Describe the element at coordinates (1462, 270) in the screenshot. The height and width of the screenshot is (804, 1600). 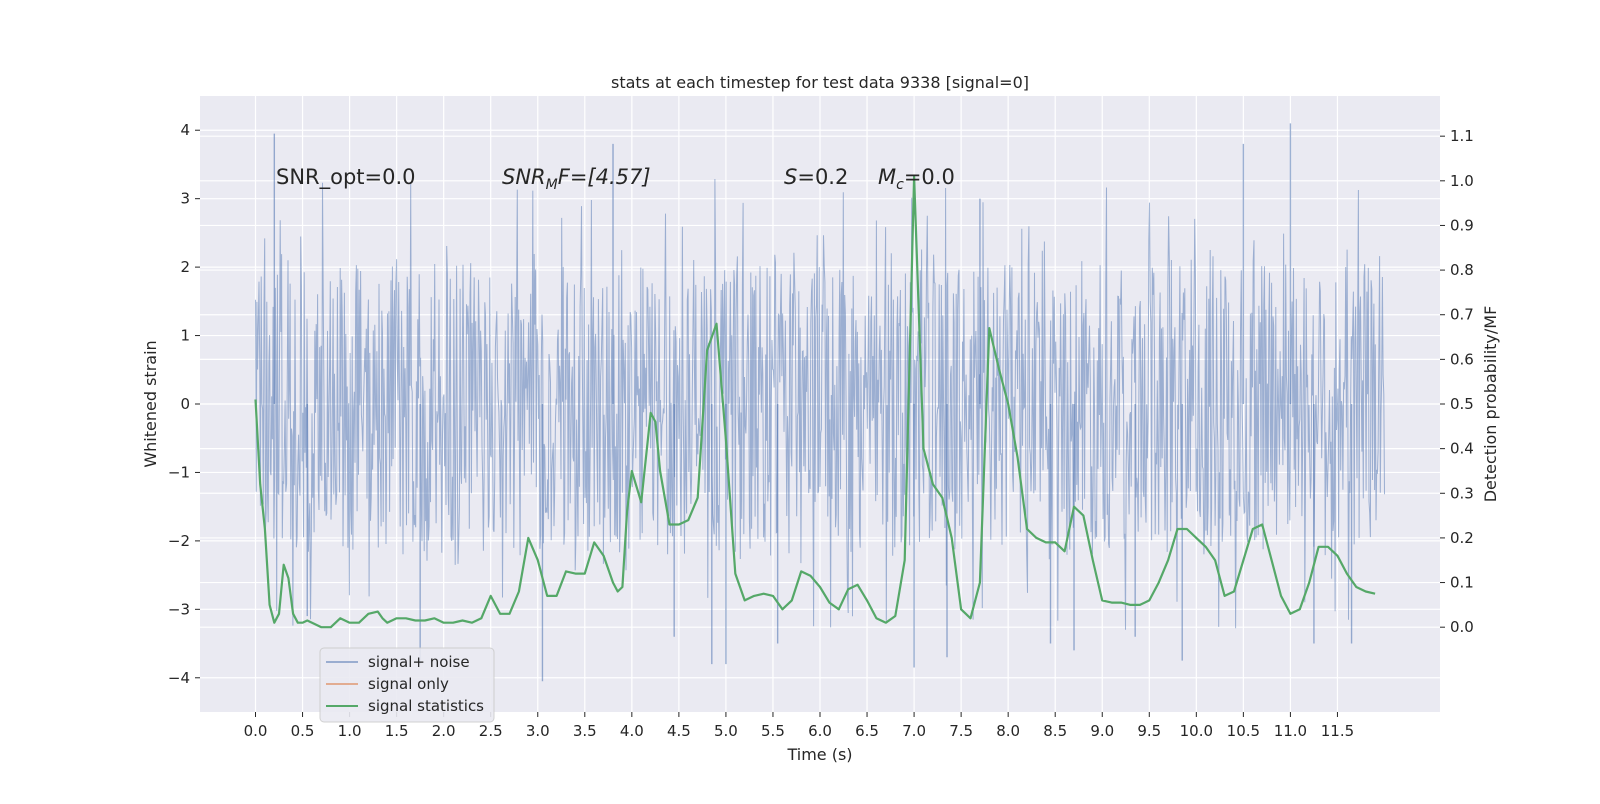
I see `y-right-tick-label: 0.8` at that location.